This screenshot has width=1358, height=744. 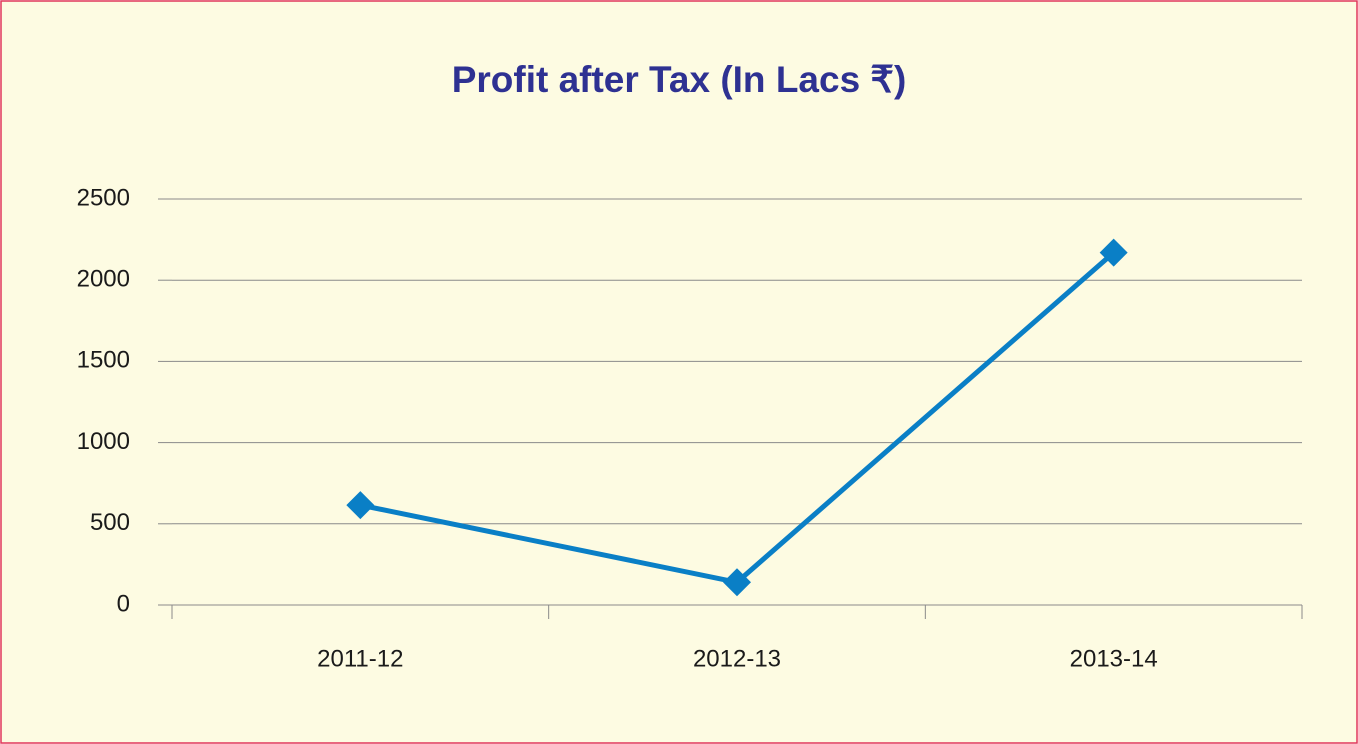 What do you see at coordinates (737, 658) in the screenshot?
I see `x-tick-label: 2012-13` at bounding box center [737, 658].